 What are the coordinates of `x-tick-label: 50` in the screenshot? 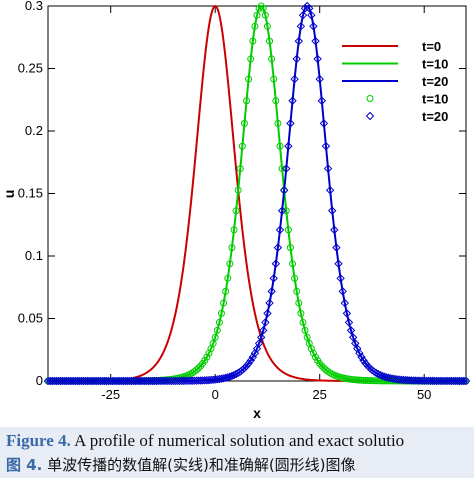 It's located at (424, 394).